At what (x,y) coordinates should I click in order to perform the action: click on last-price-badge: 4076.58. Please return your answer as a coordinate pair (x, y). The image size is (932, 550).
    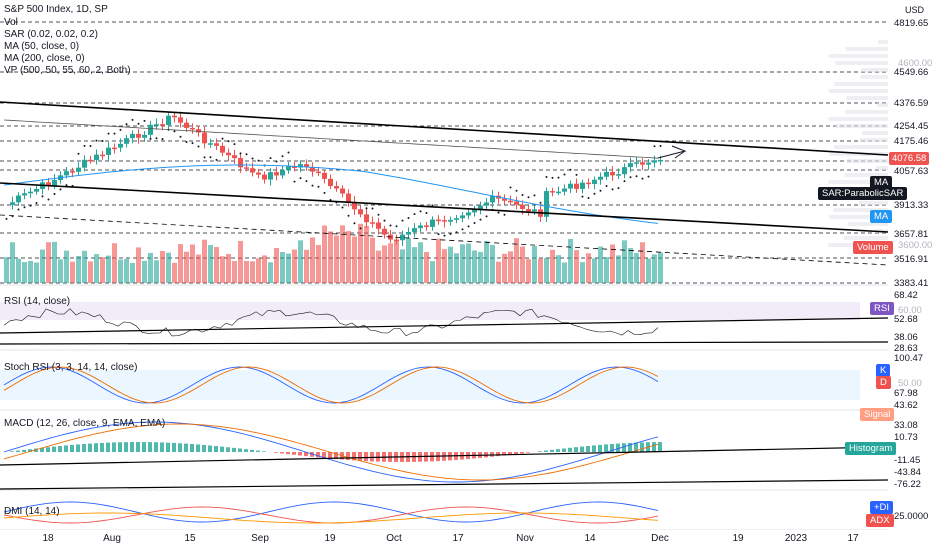
    Looking at the image, I should click on (909, 158).